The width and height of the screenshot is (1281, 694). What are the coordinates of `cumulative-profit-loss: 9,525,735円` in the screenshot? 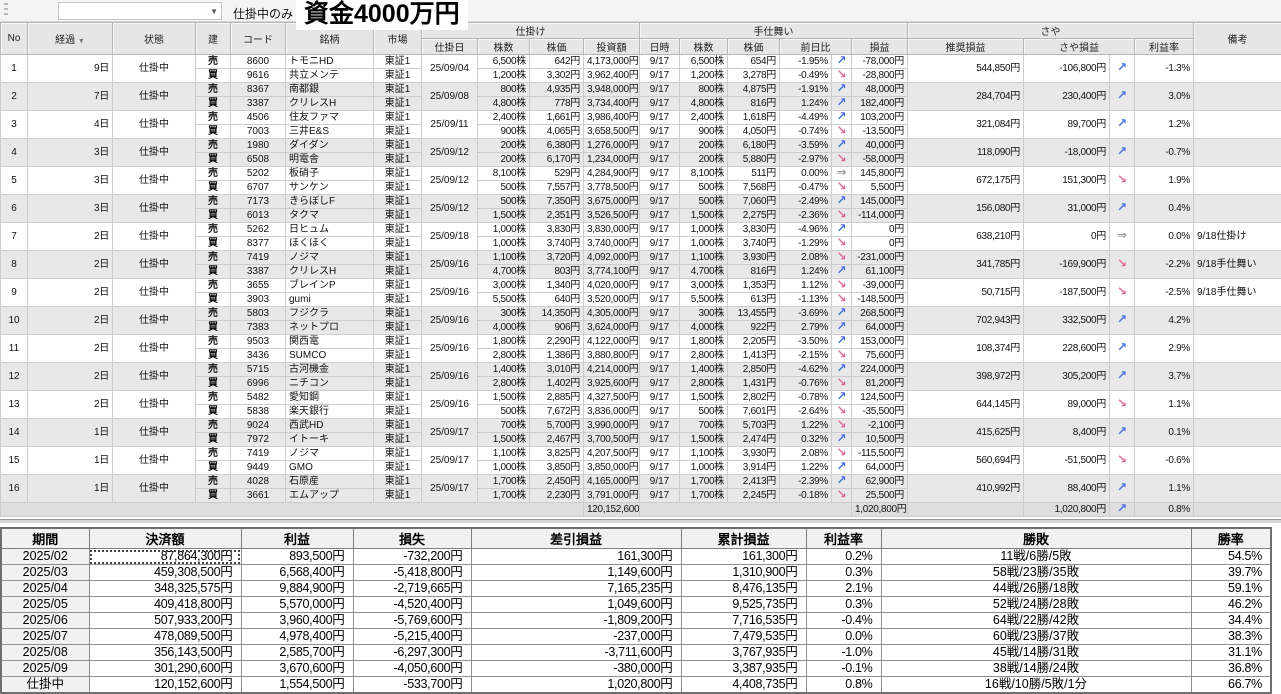 It's located at (743, 605).